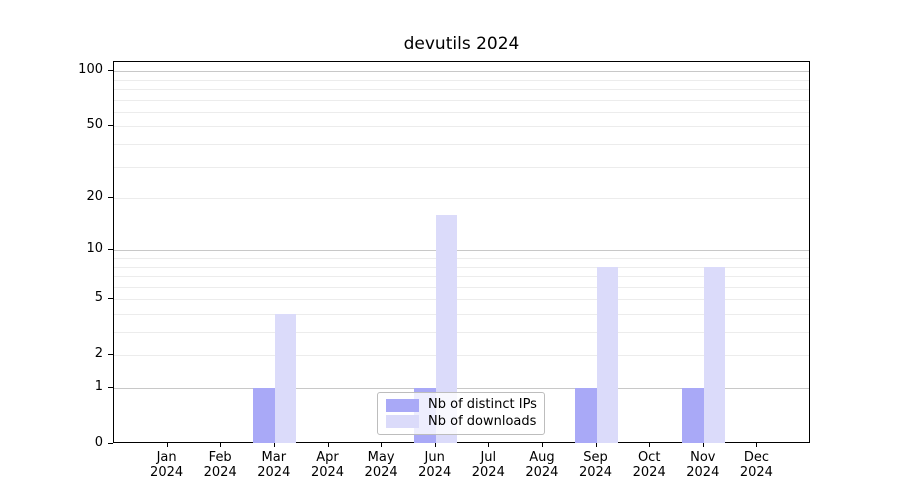  What do you see at coordinates (586, 415) in the screenshot?
I see `bar-nb-of-distinct-ips-sep` at bounding box center [586, 415].